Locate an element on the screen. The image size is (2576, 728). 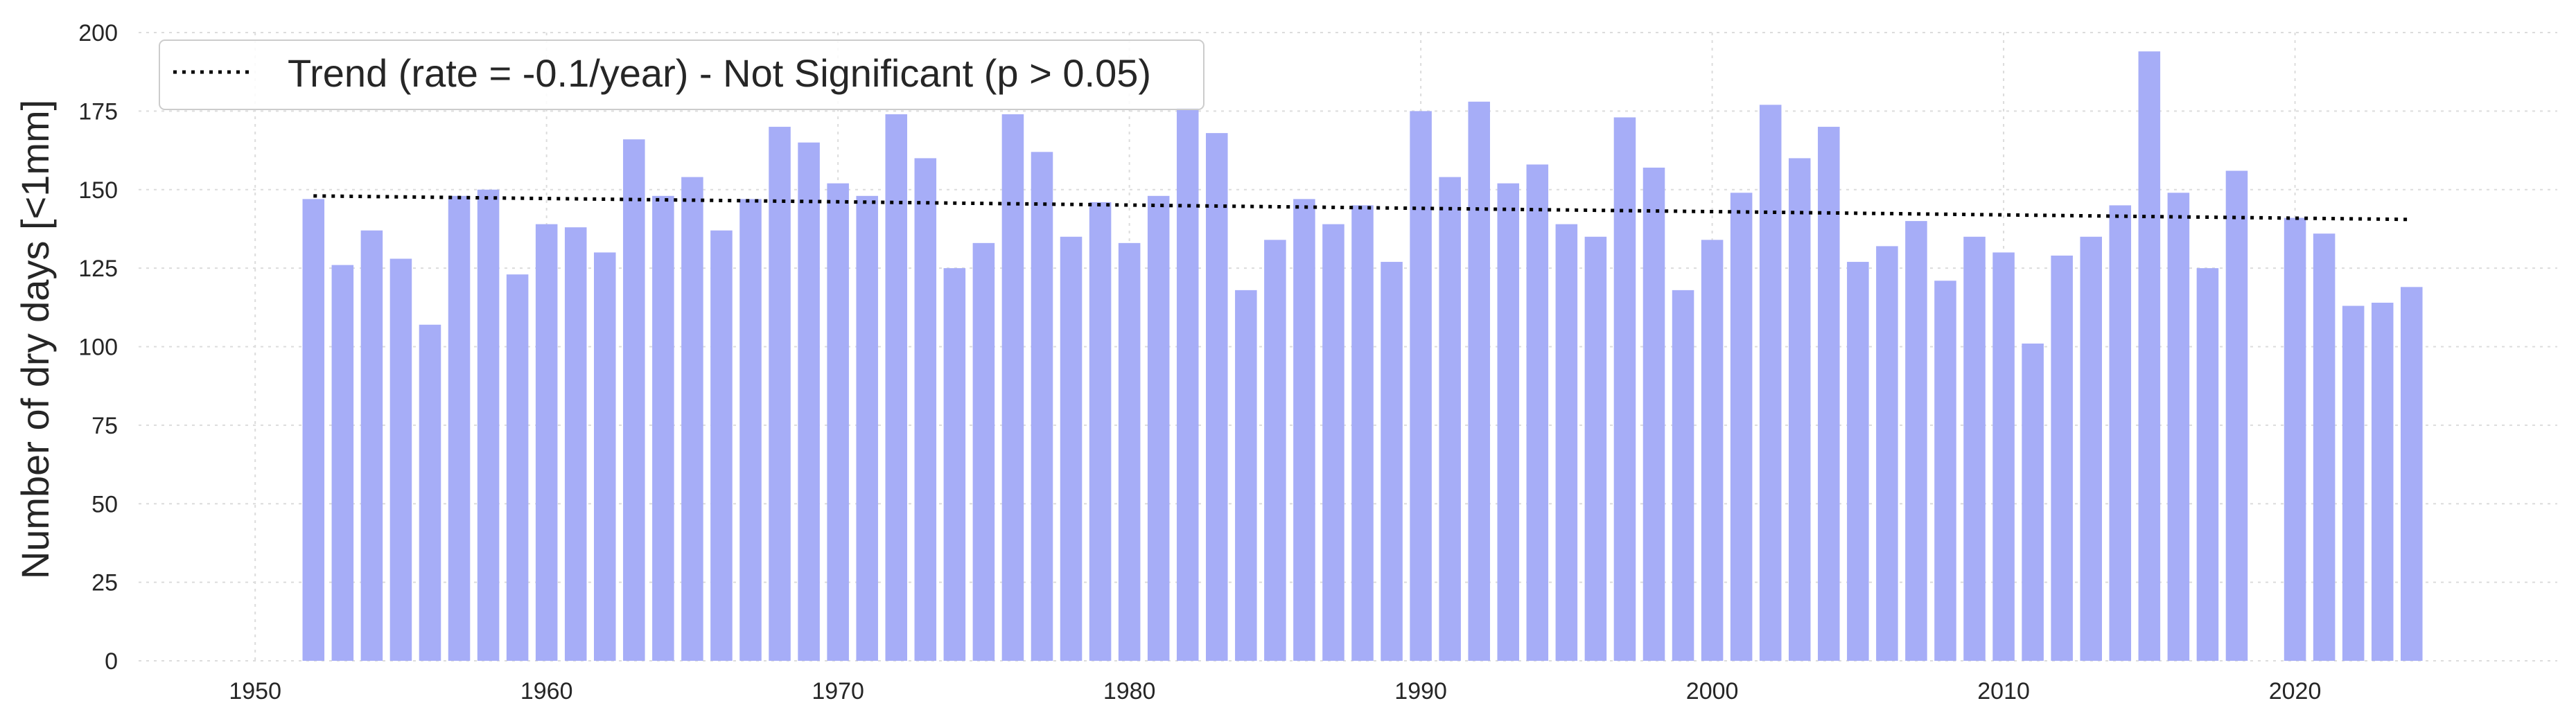
y-tick-label: 0 is located at coordinates (111, 661).